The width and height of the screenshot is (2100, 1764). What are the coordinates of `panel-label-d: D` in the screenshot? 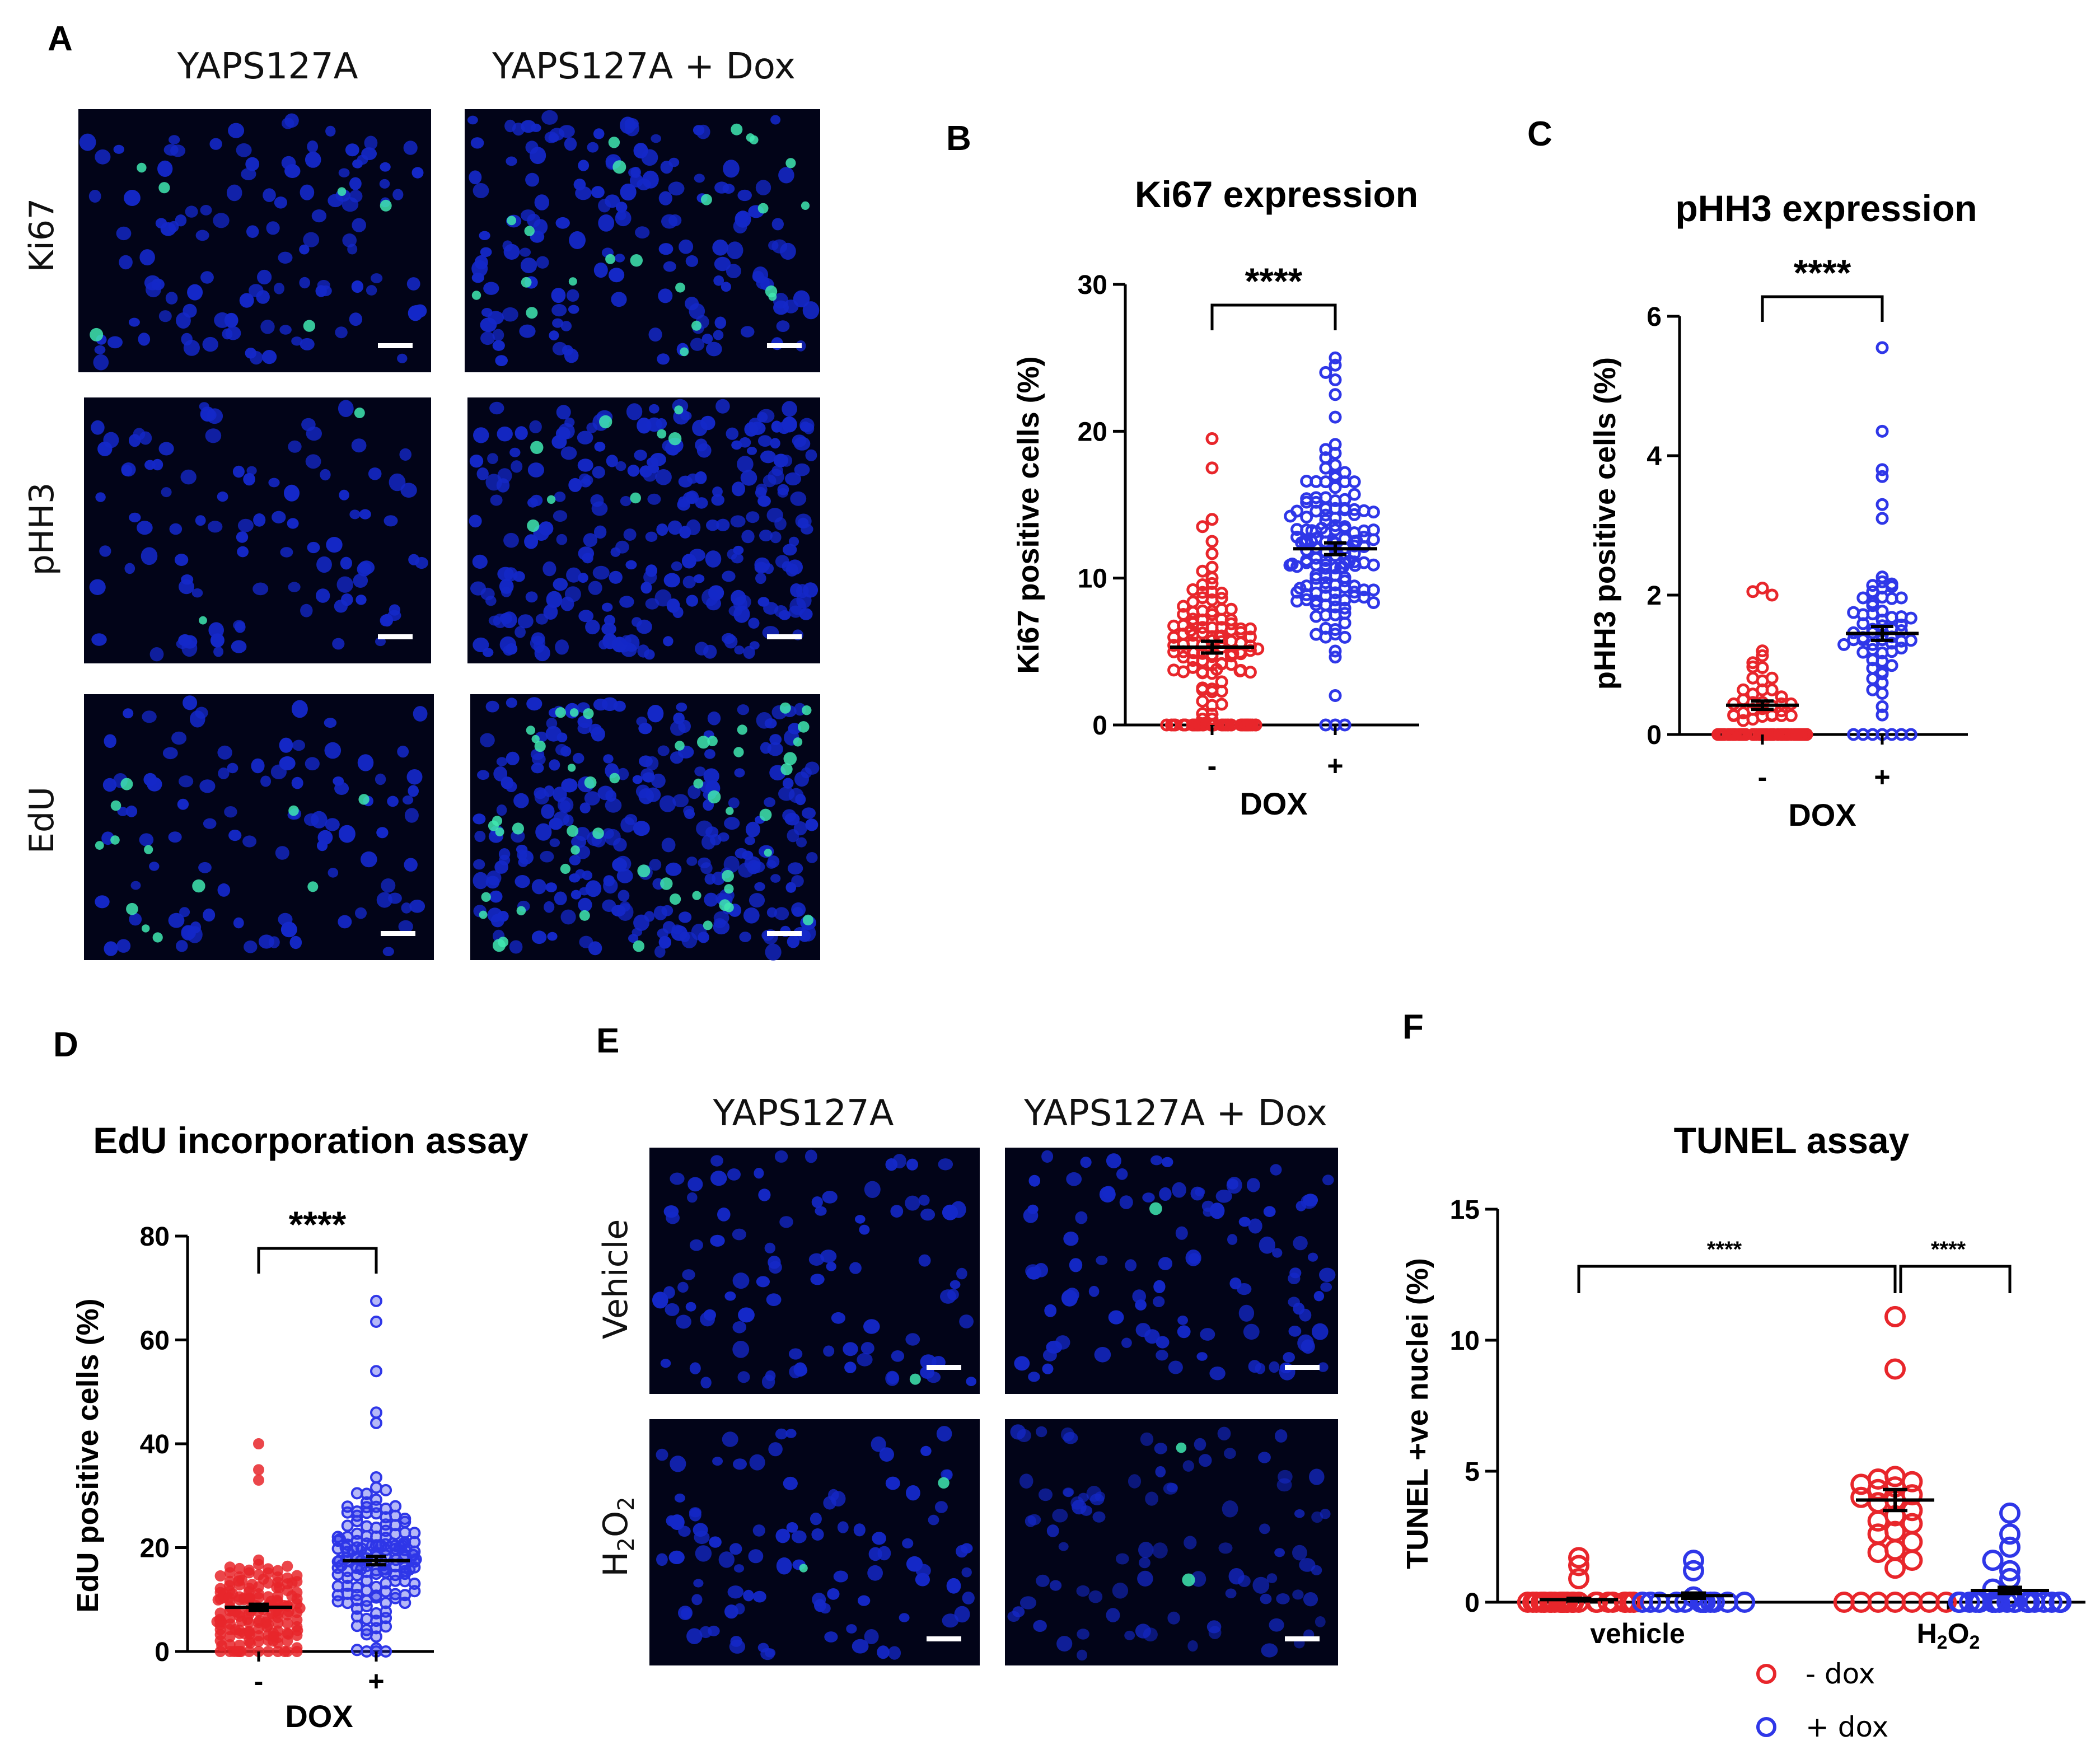 It's located at (65, 1045).